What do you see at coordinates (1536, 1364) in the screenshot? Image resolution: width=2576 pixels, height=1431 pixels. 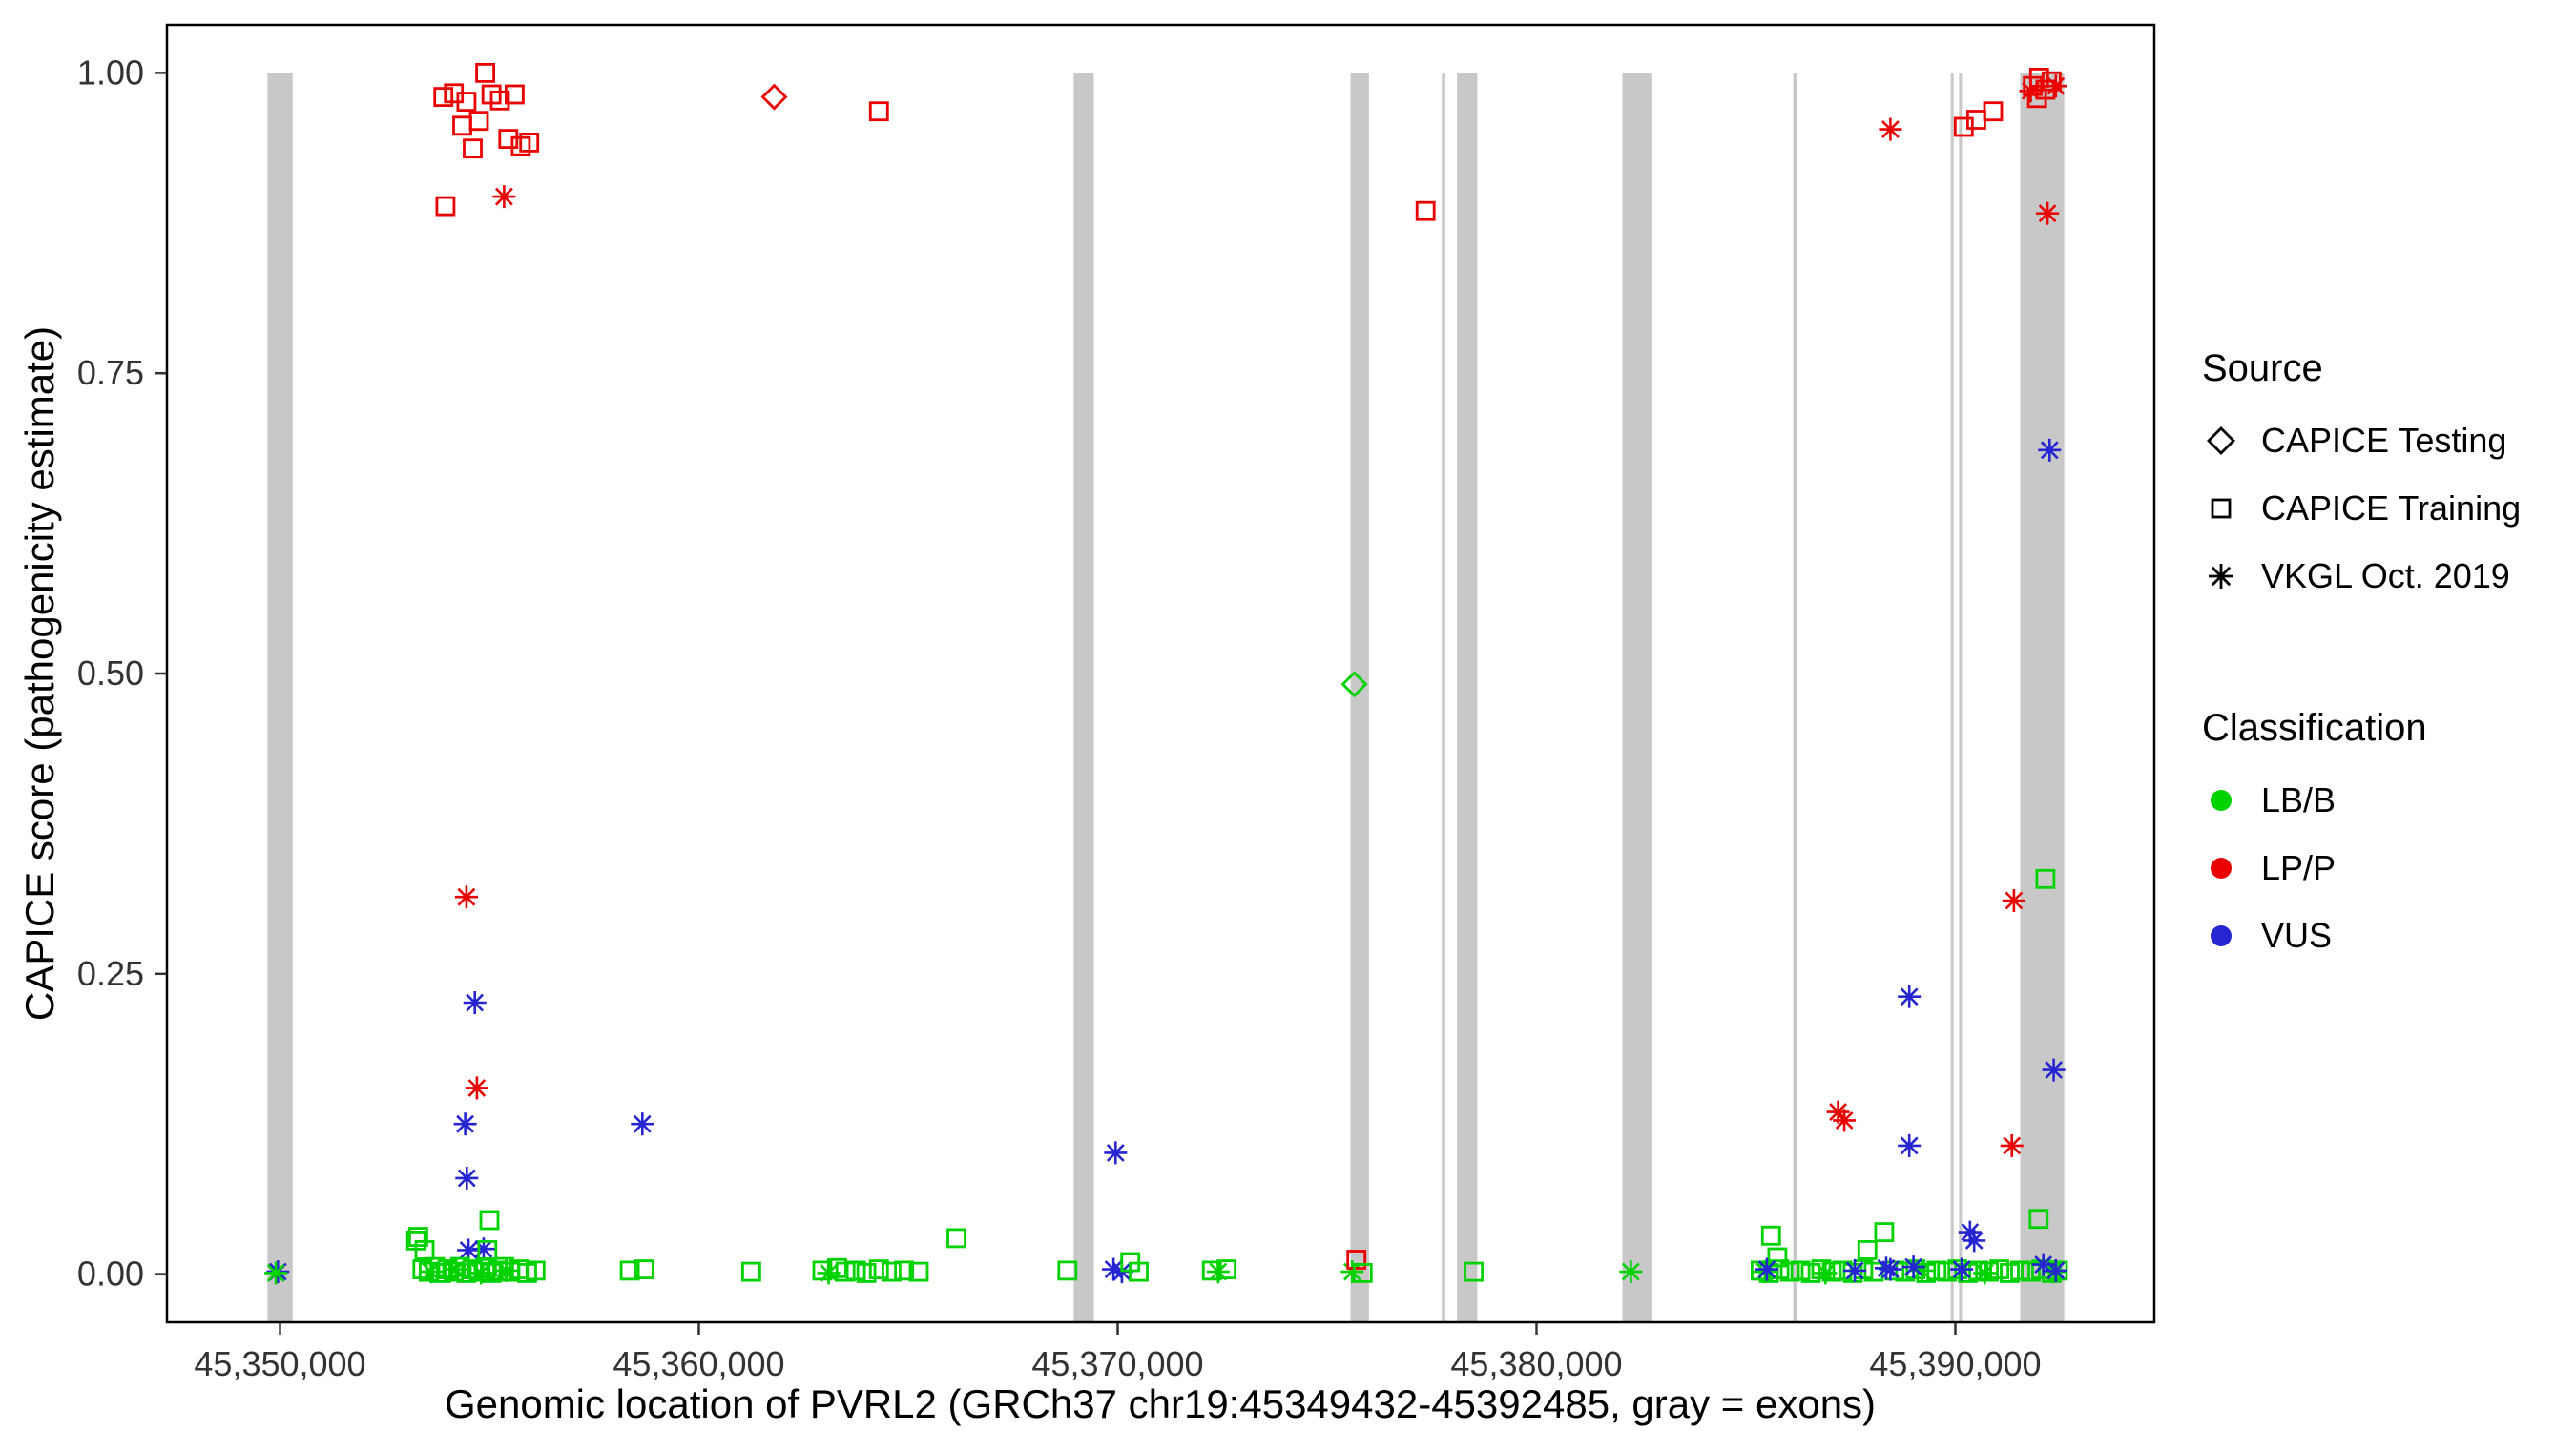 I see `x-tick-label: 45,380,000` at bounding box center [1536, 1364].